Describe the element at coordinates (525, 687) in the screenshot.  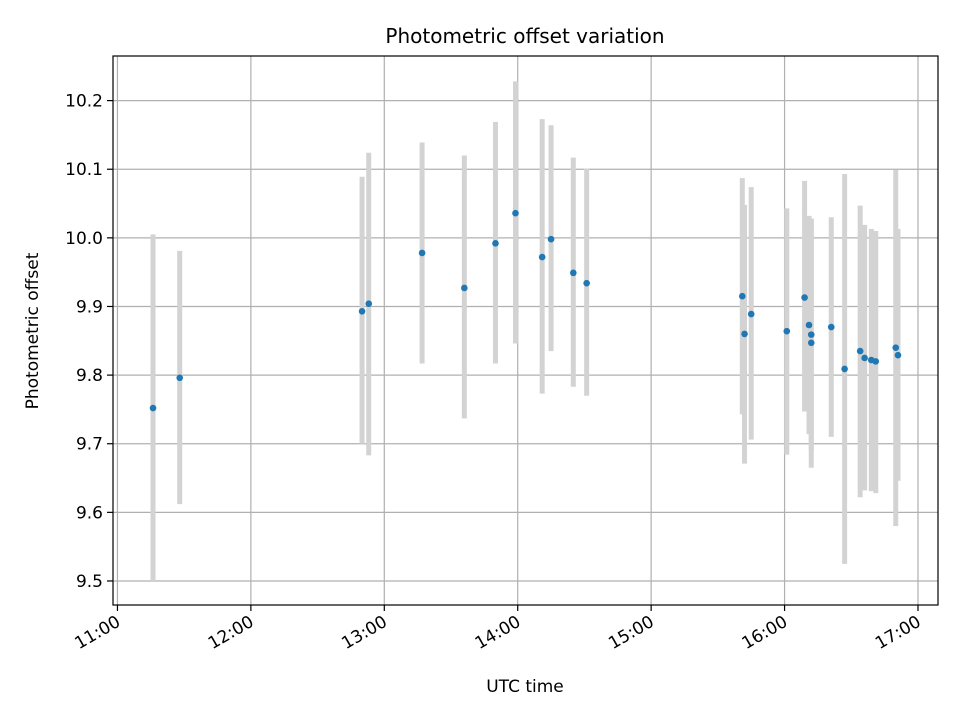
I see `x-axis-label: UTC time` at that location.